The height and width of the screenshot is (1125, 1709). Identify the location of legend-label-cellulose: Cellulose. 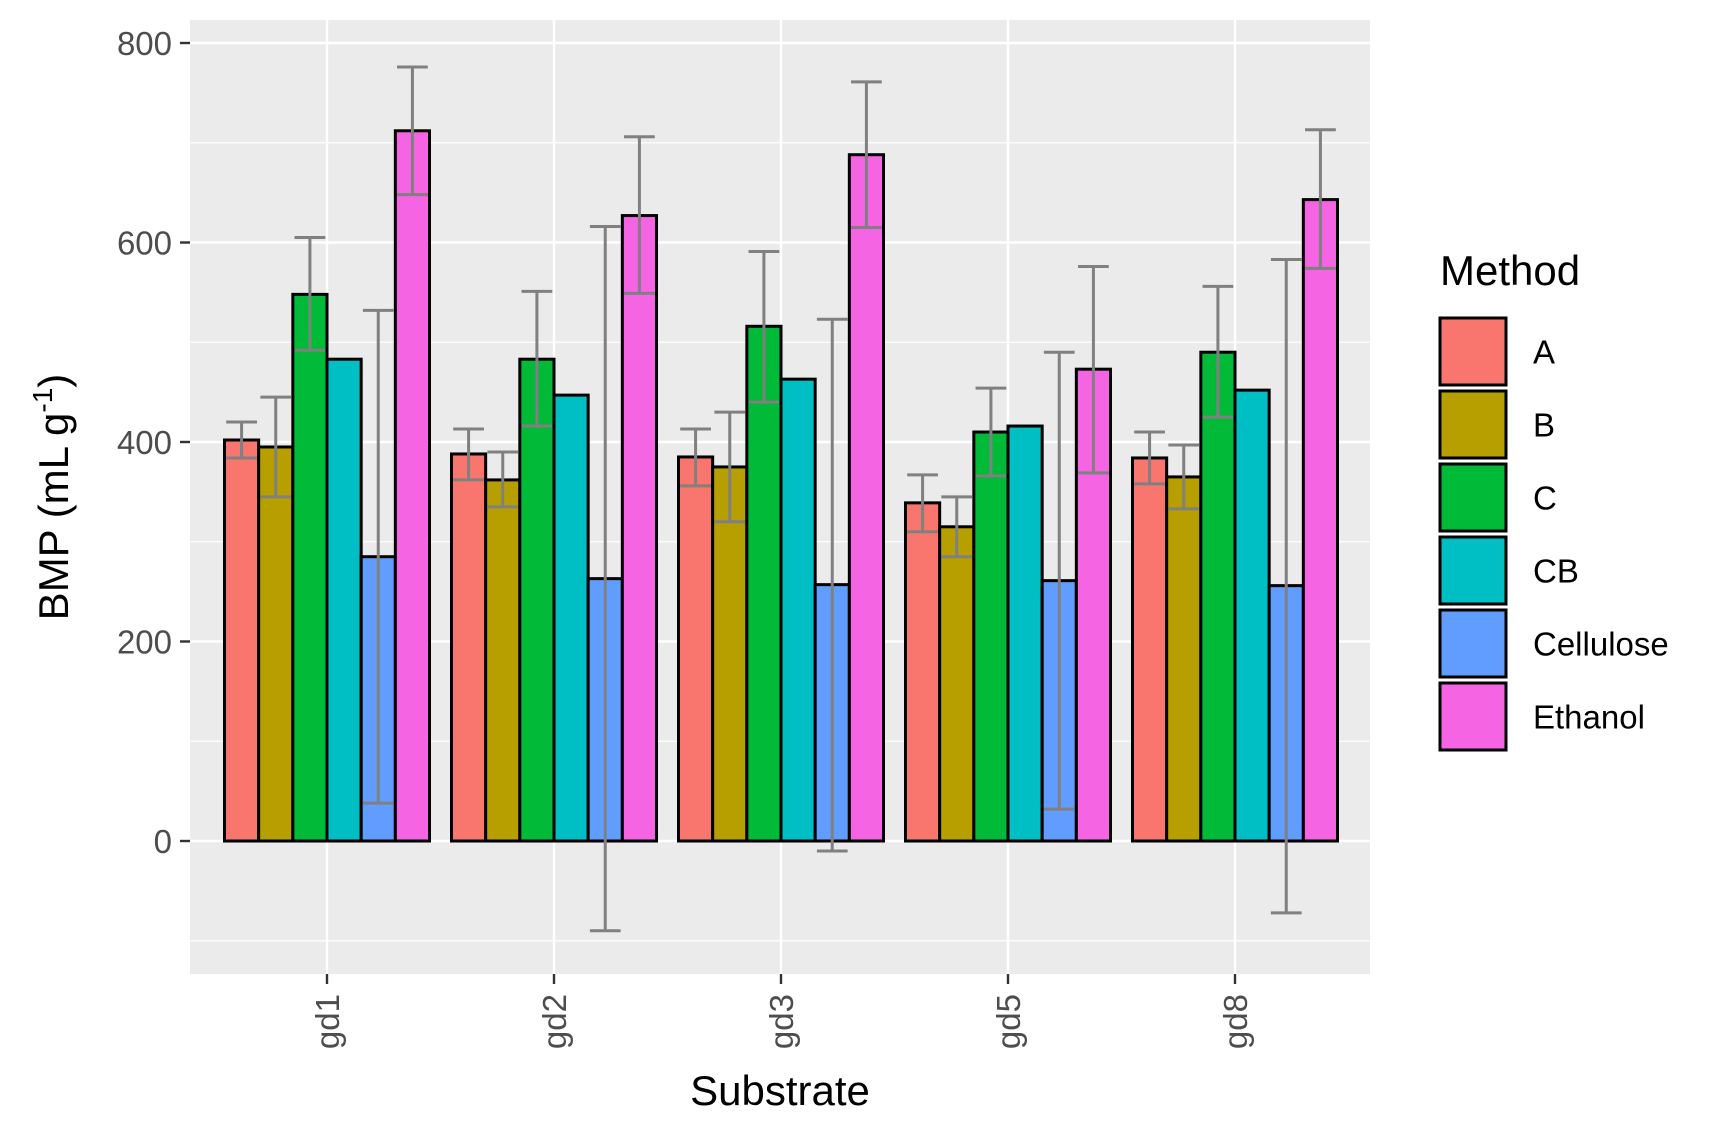
(1601, 644).